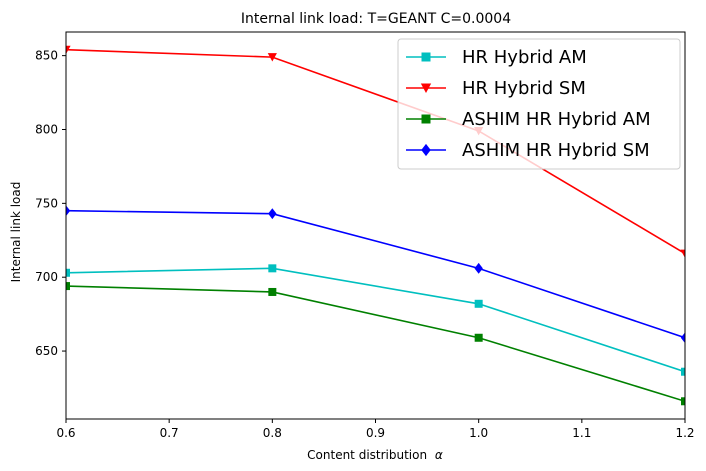 The image size is (706, 471). I want to click on legend-label: HR Hybrid AM, so click(524, 57).